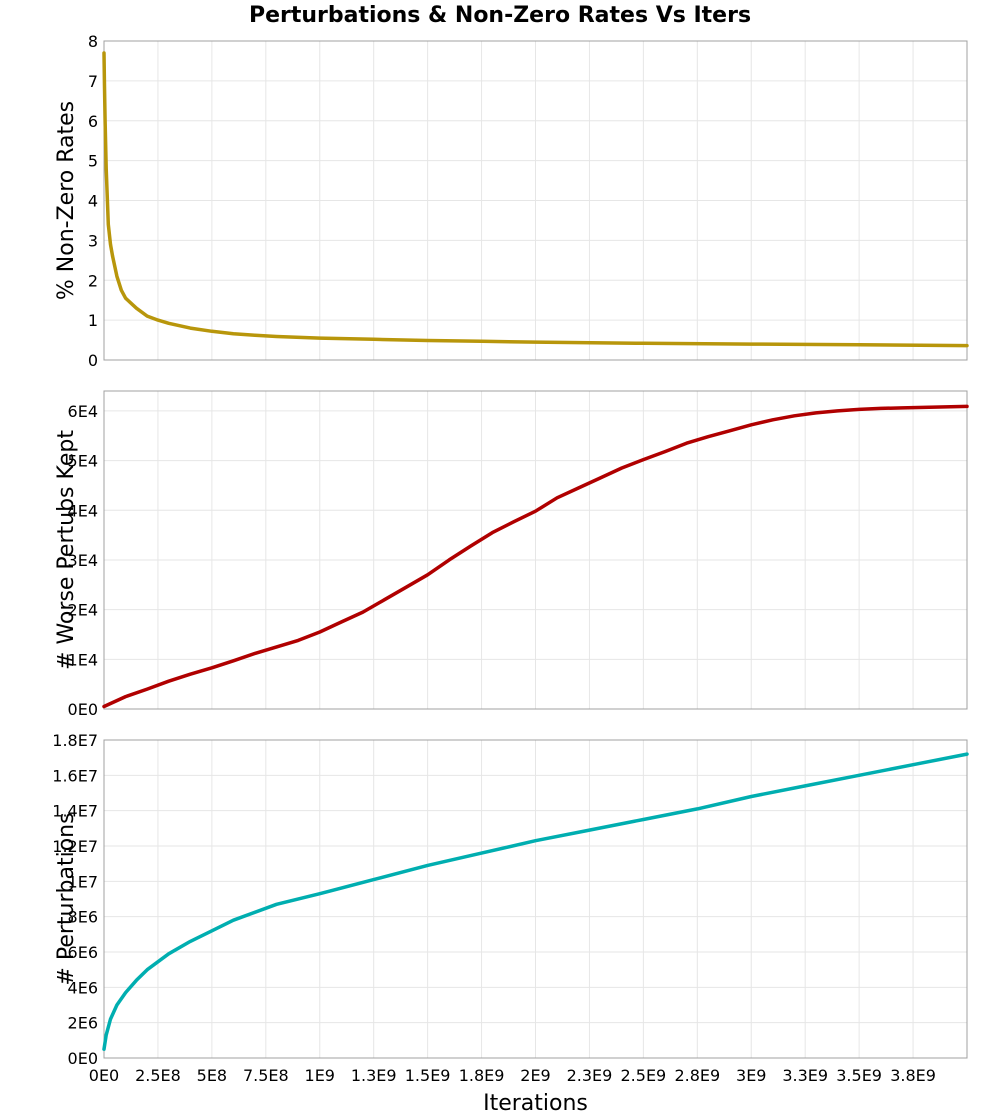 Image resolution: width=1000 pixels, height=1120 pixels. What do you see at coordinates (590, 1075) in the screenshot?
I see `x-tick-label: 2.3E9` at bounding box center [590, 1075].